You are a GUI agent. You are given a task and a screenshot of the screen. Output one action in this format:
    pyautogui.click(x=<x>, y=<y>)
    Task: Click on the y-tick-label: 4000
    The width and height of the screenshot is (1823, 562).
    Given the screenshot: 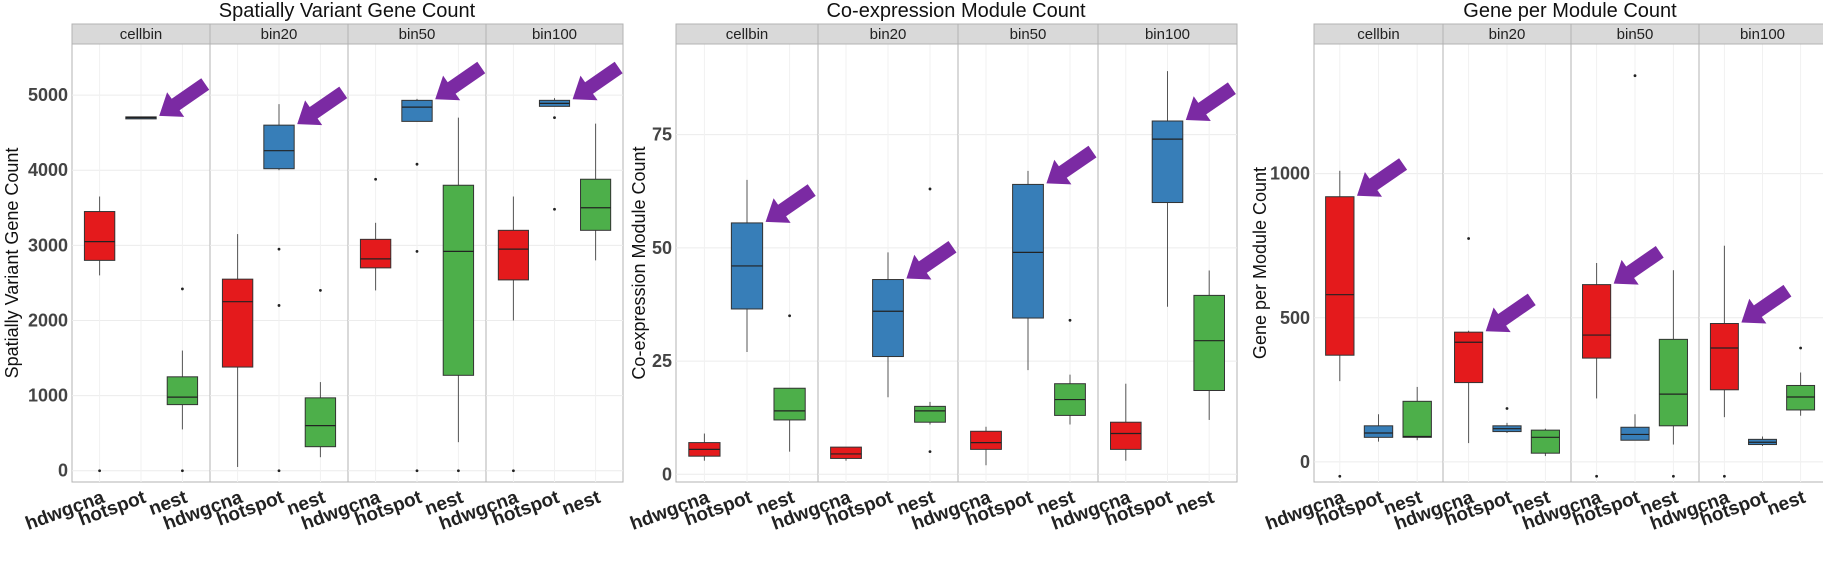 What is the action you would take?
    pyautogui.click(x=48, y=170)
    